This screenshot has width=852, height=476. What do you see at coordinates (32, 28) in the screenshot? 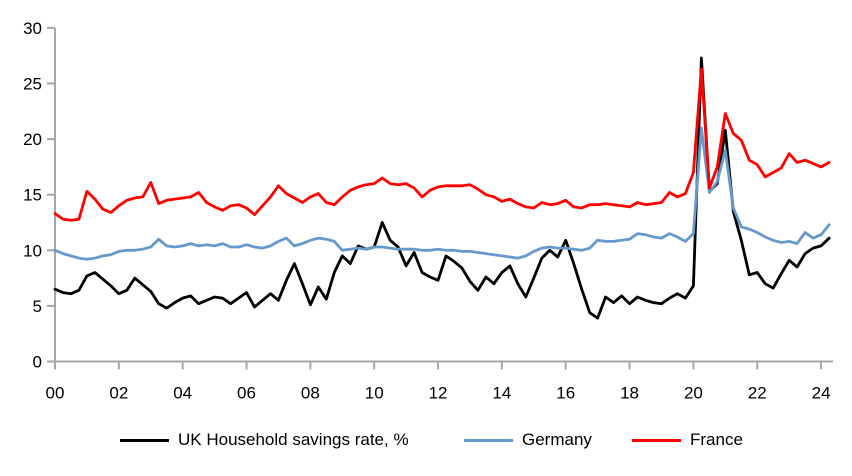
I see `y-tick-label: 30` at bounding box center [32, 28].